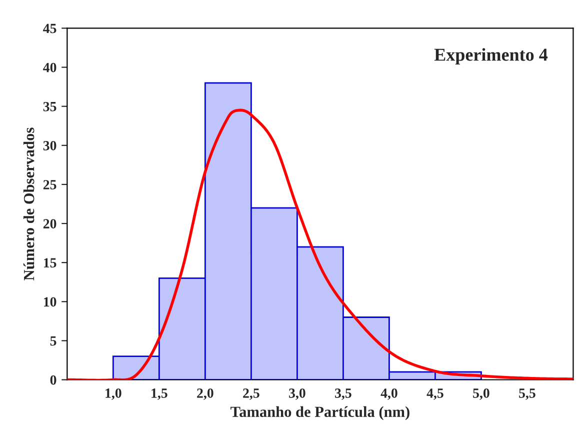  What do you see at coordinates (49, 107) in the screenshot?
I see `y-tick-label: 35` at bounding box center [49, 107].